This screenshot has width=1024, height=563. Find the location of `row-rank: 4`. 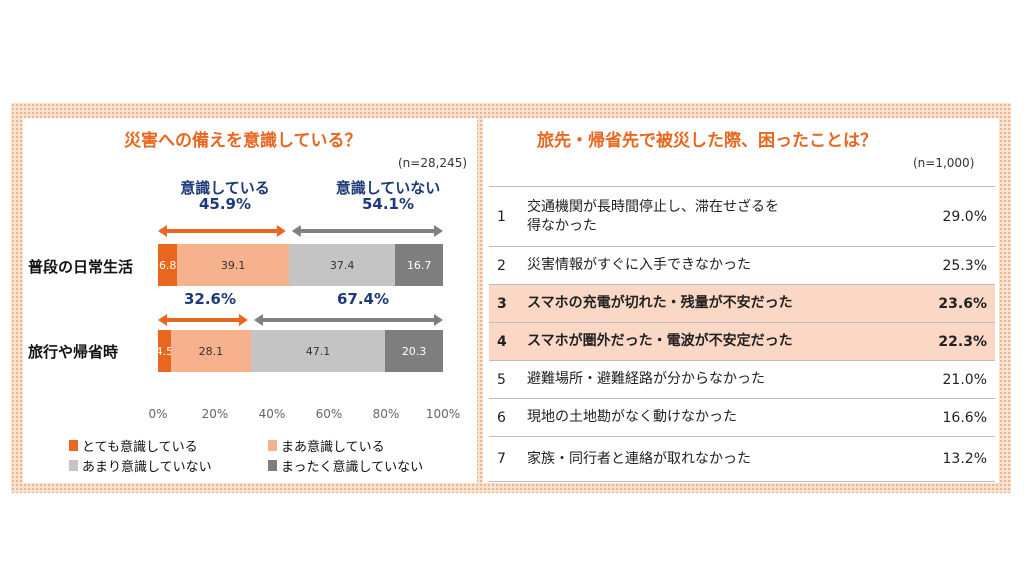

row-rank: 4 is located at coordinates (502, 341).